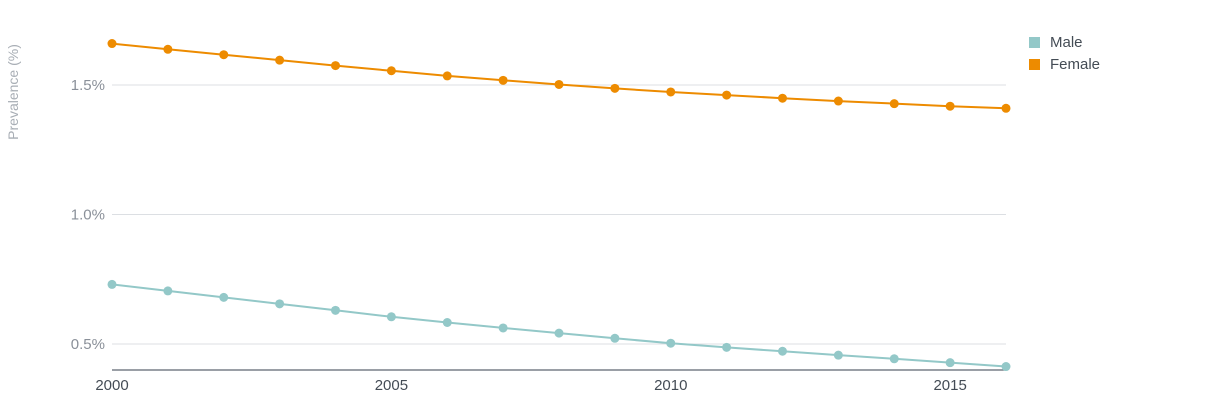 The height and width of the screenshot is (403, 1230). I want to click on legend: Male Female, so click(1064, 53).